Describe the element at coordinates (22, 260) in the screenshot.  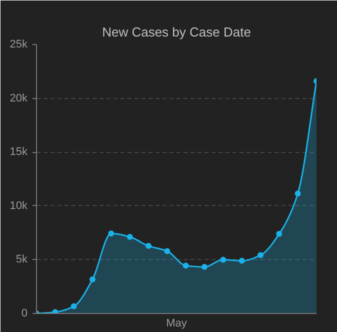
I see `y-tick-label: 5k` at that location.